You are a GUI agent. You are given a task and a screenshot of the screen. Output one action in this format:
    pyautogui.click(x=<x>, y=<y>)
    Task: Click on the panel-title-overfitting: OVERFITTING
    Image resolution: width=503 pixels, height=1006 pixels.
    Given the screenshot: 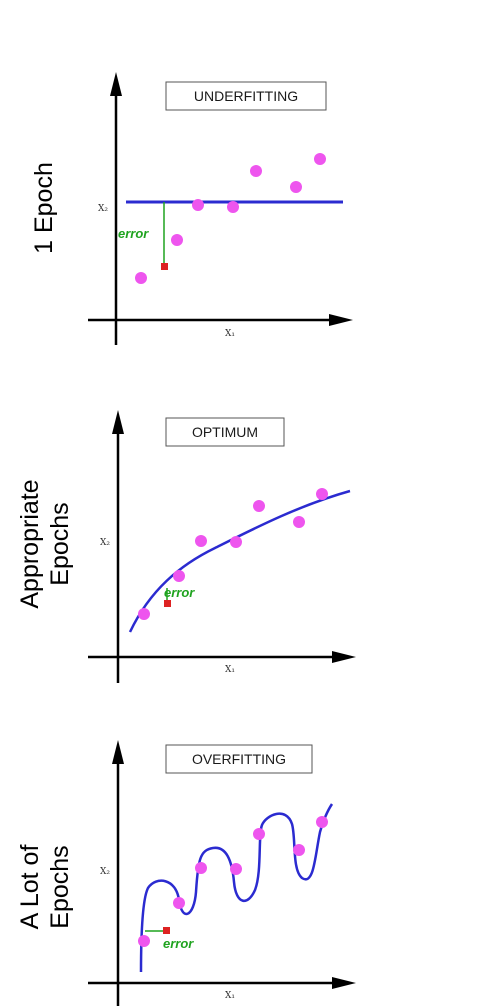 What is the action you would take?
    pyautogui.click(x=239, y=759)
    